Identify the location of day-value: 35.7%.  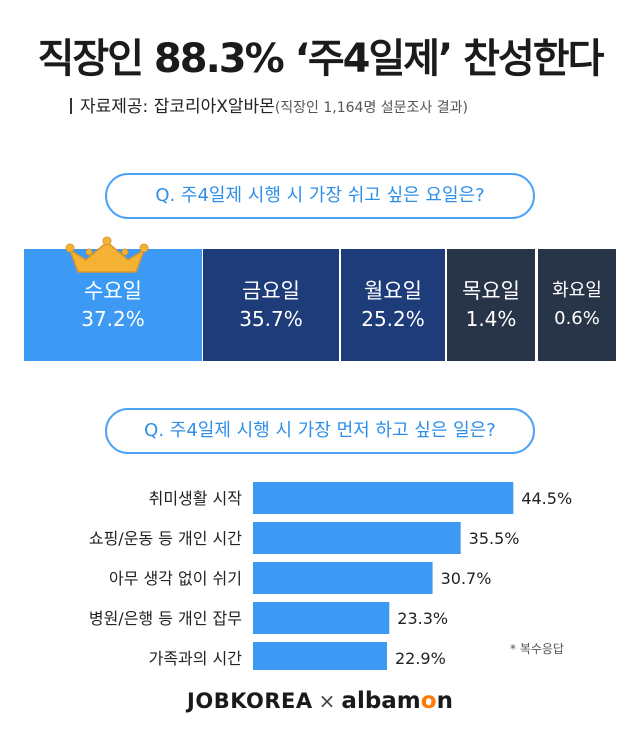
(271, 319).